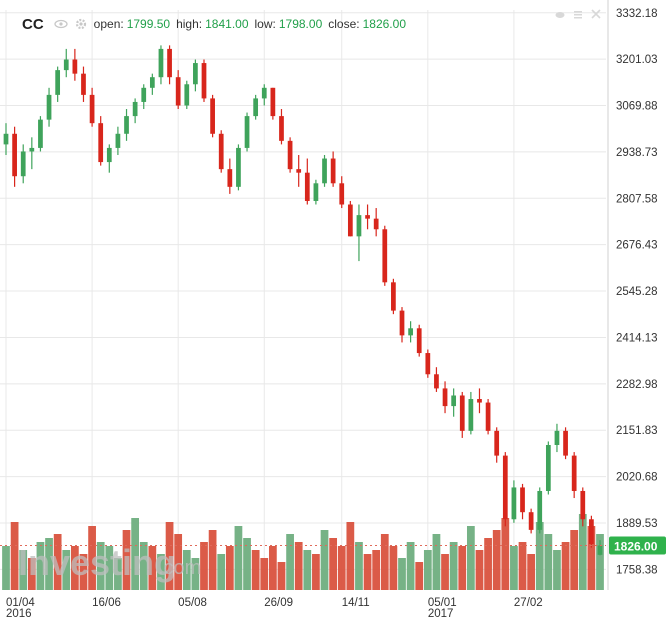  I want to click on x-tick-label: 05/08, so click(192, 603).